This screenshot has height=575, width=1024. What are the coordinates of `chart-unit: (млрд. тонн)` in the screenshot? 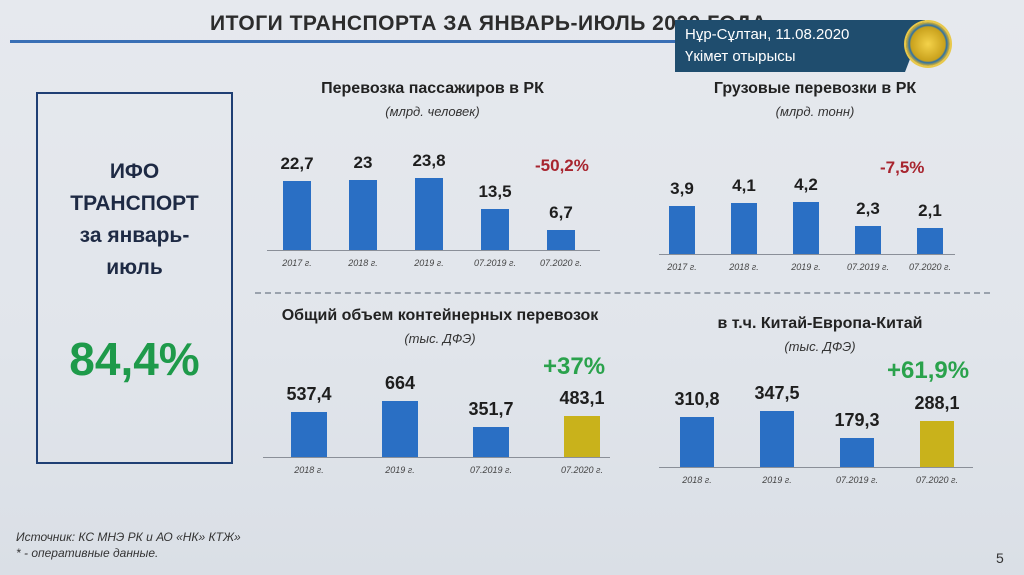 It's located at (815, 111).